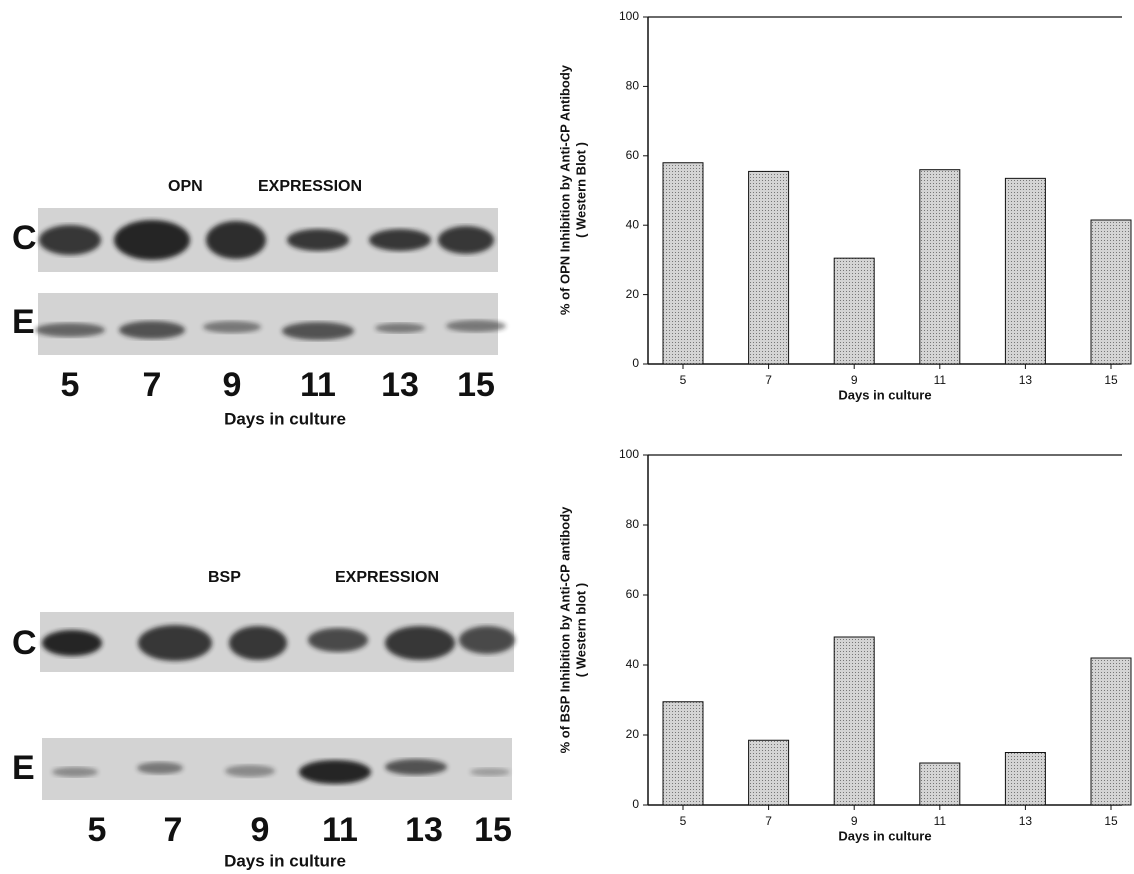 The image size is (1134, 874). I want to click on y-axis-label: ( Western Blot ), so click(580, 190).